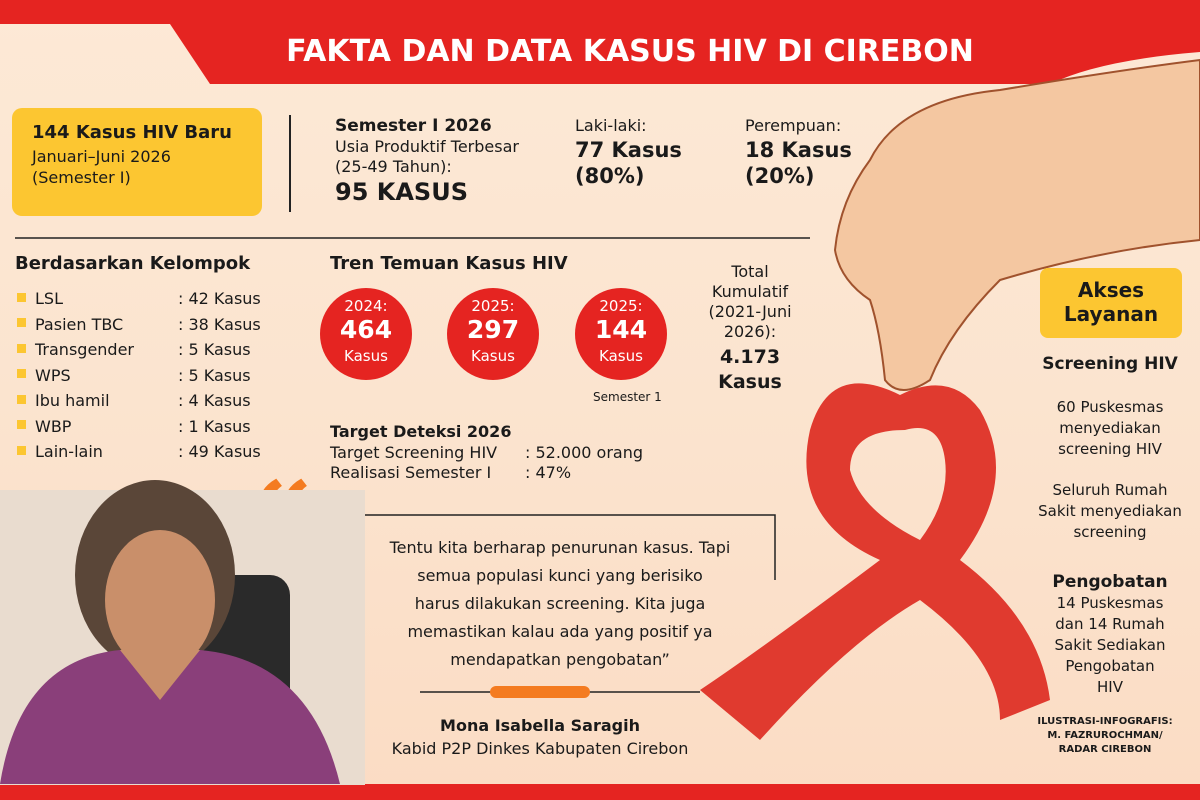 The image size is (1200, 800). Describe the element at coordinates (1111, 314) in the screenshot. I see `access-heading: Layanan` at that location.